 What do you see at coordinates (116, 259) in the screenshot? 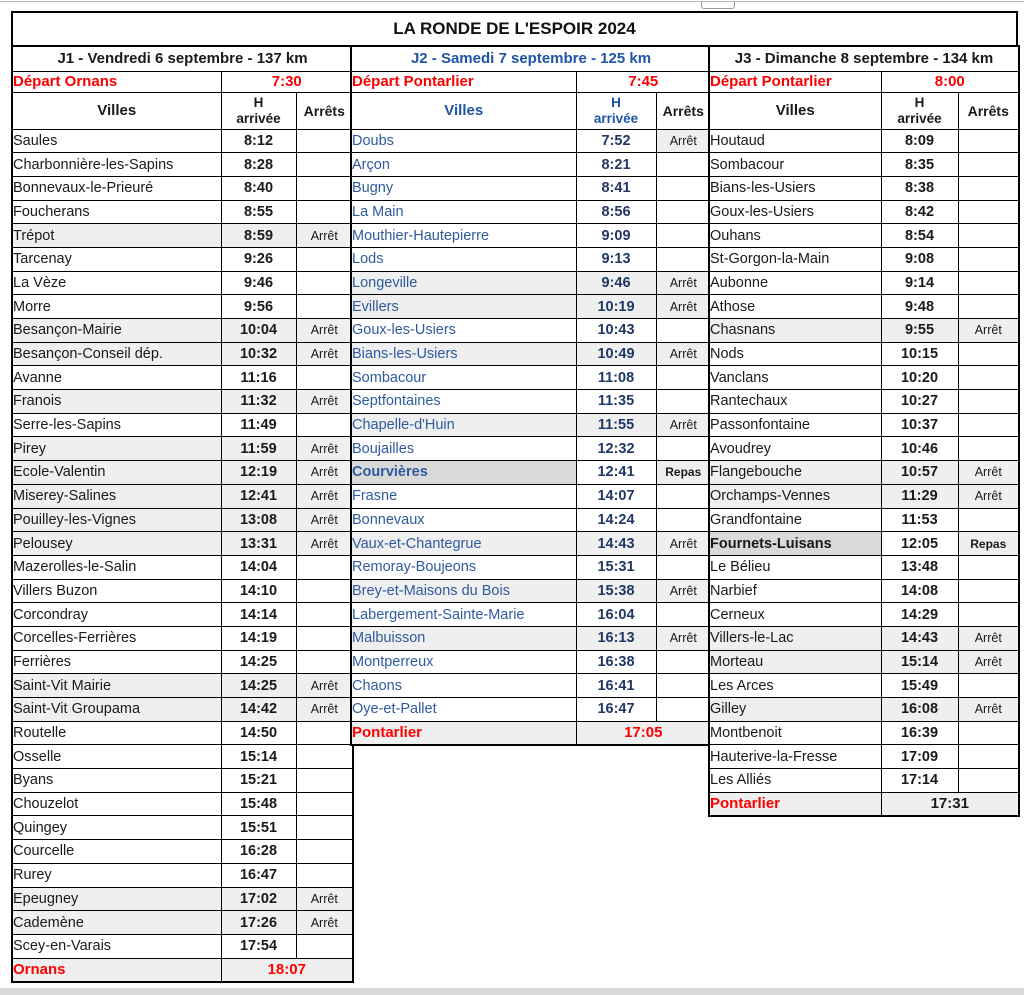
I see `city-name-cell: Tarcenay` at bounding box center [116, 259].